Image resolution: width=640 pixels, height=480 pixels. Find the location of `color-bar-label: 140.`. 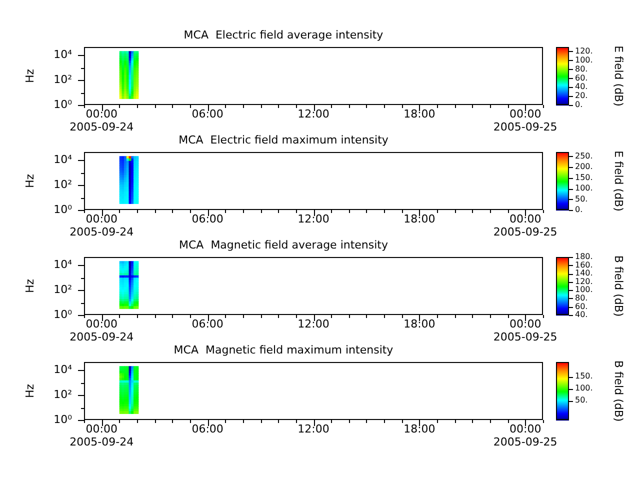

color-bar-label: 140. is located at coordinates (584, 273).